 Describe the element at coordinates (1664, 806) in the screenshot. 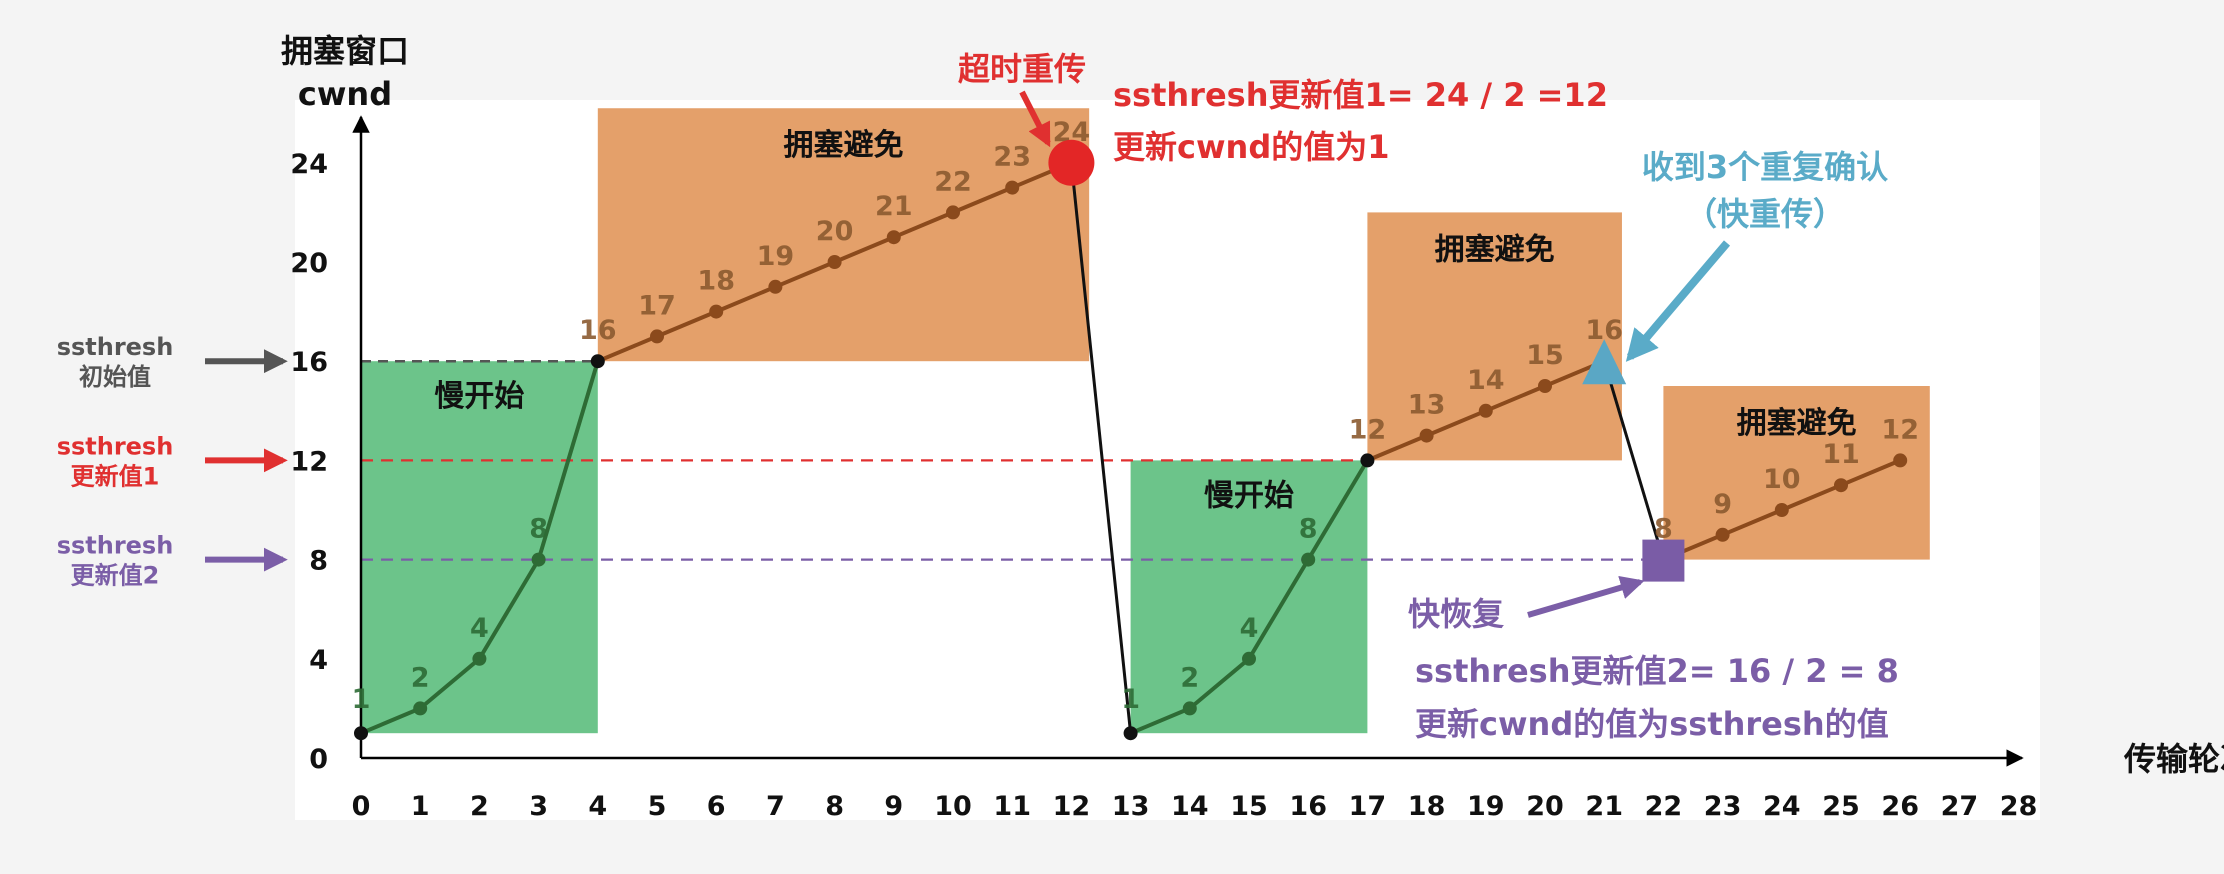

I see `x-tick-22: 22` at that location.